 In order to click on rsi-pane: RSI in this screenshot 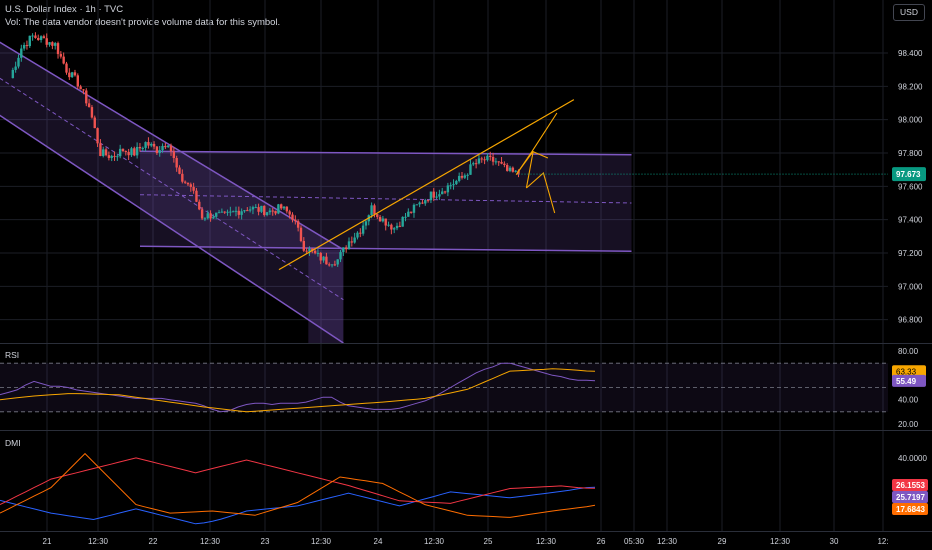, I will do `click(444, 381)`.